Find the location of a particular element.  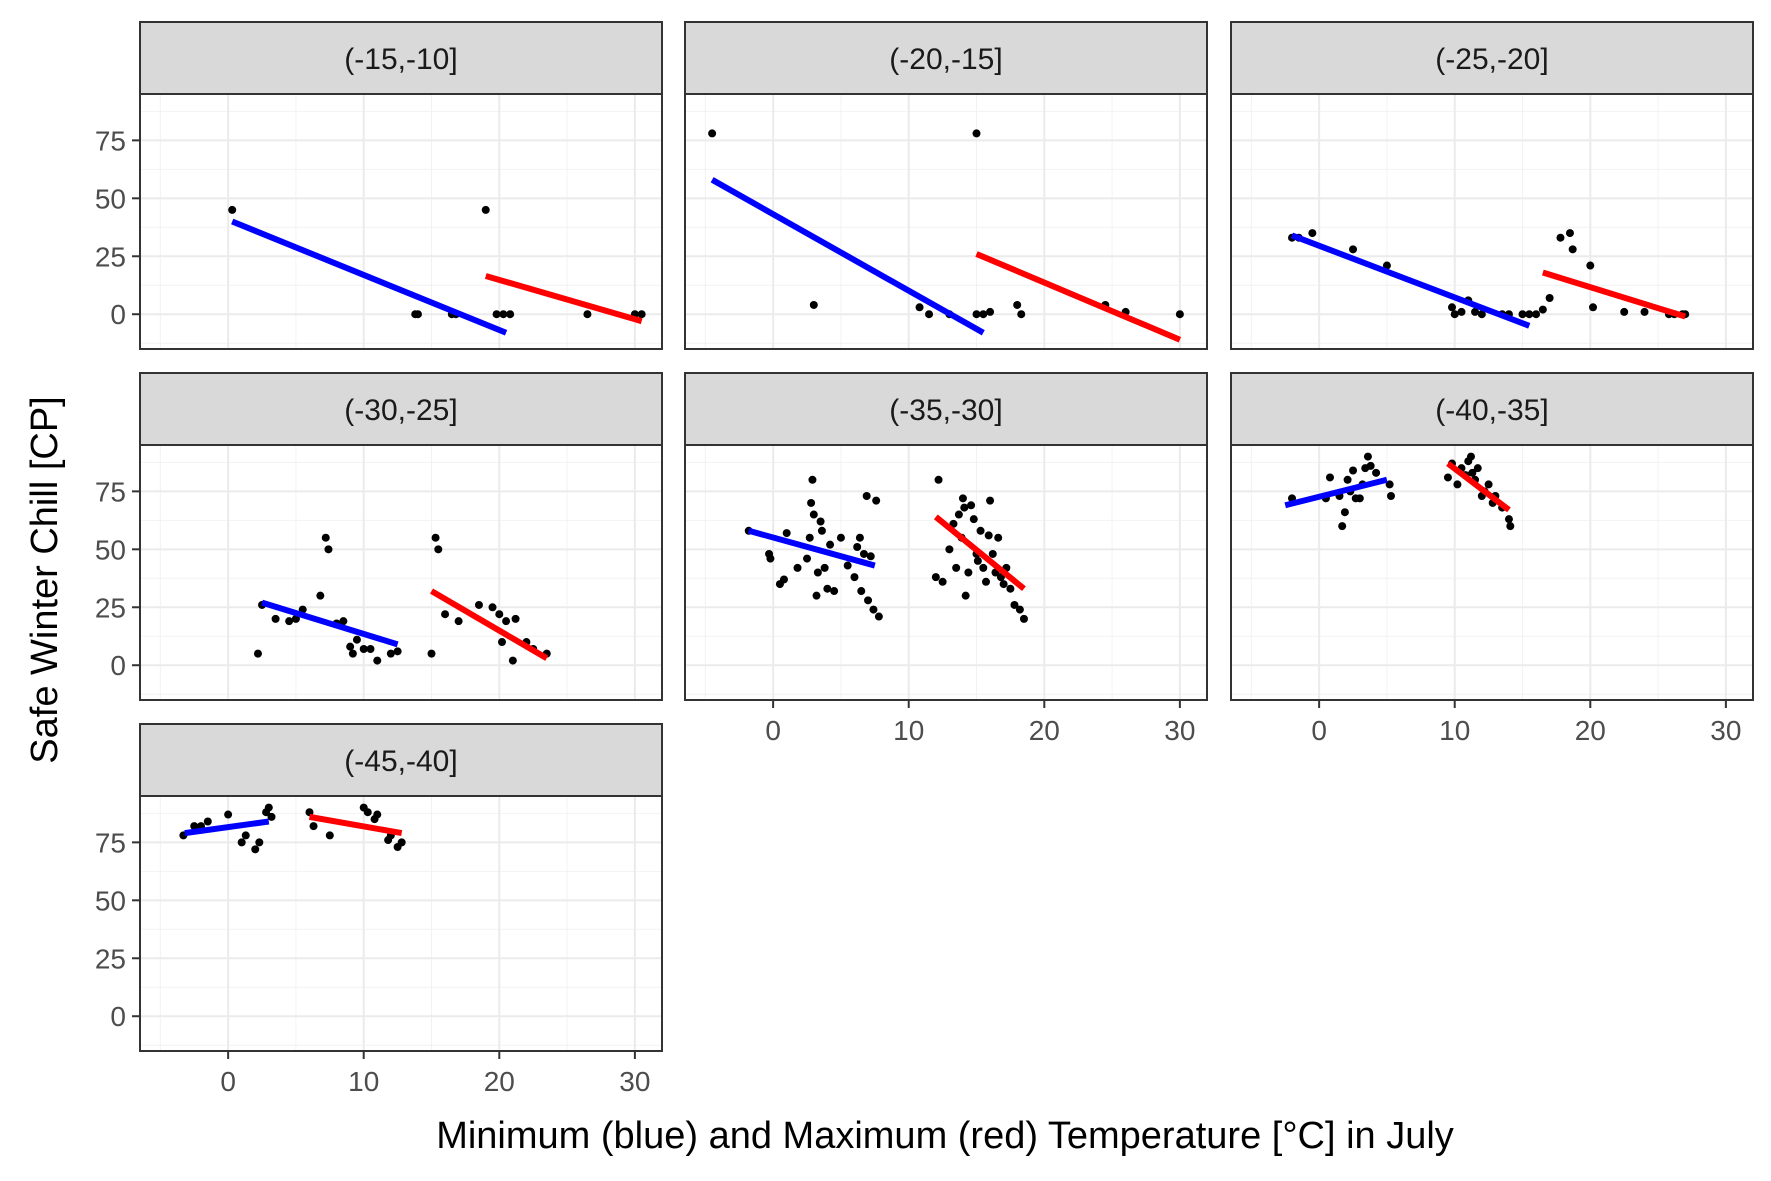

y-tick-label: 25 is located at coordinates (110, 256).